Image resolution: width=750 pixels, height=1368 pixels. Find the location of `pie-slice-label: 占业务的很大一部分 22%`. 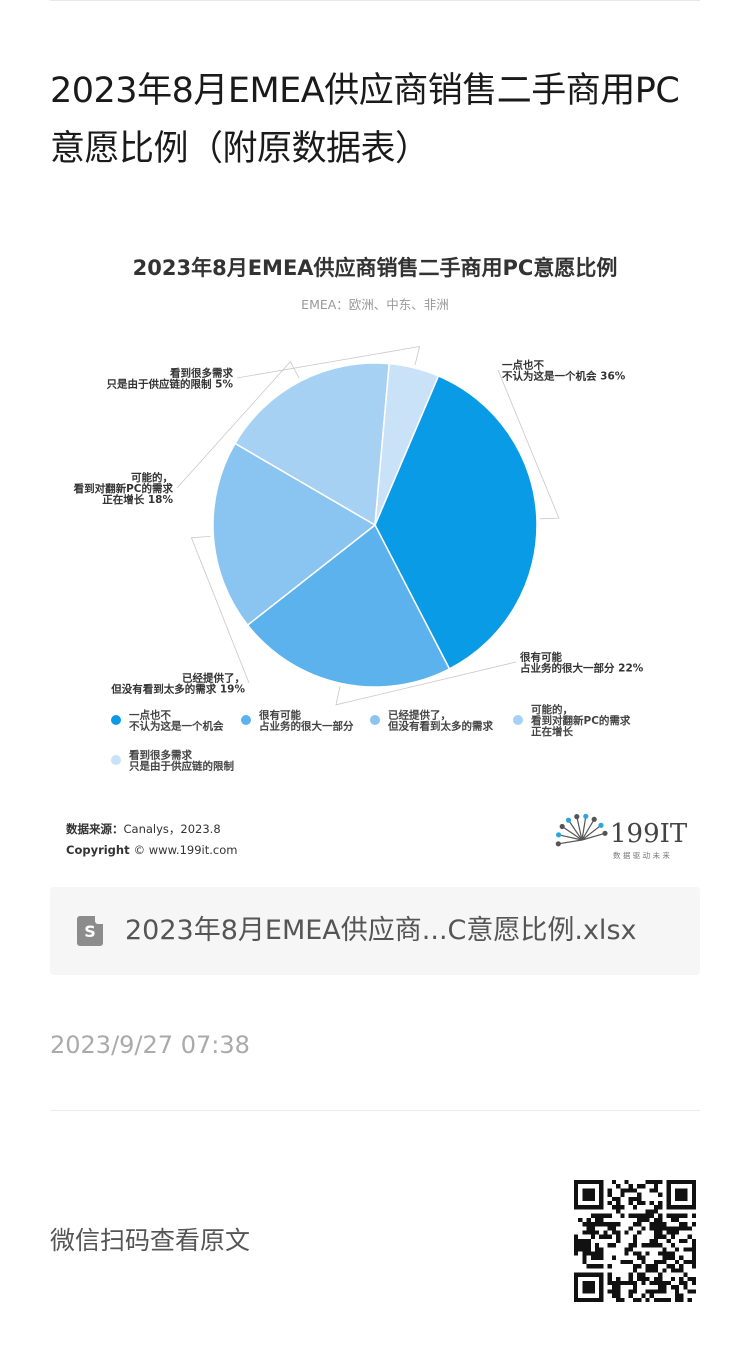

pie-slice-label: 占业务的很大一部分 22% is located at coordinates (582, 668).